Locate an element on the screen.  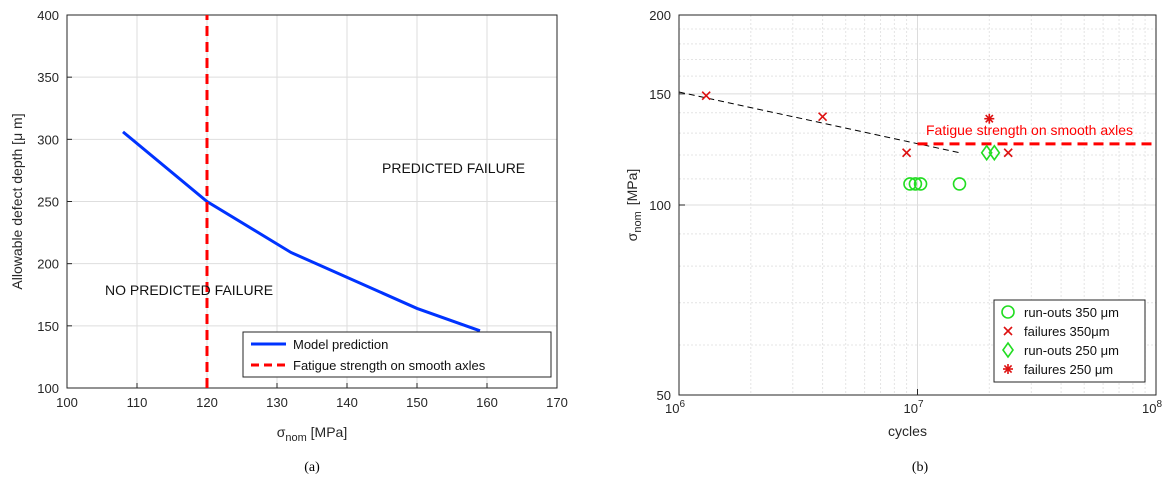
panel-a-y-tick-label: 300 is located at coordinates (48, 139).